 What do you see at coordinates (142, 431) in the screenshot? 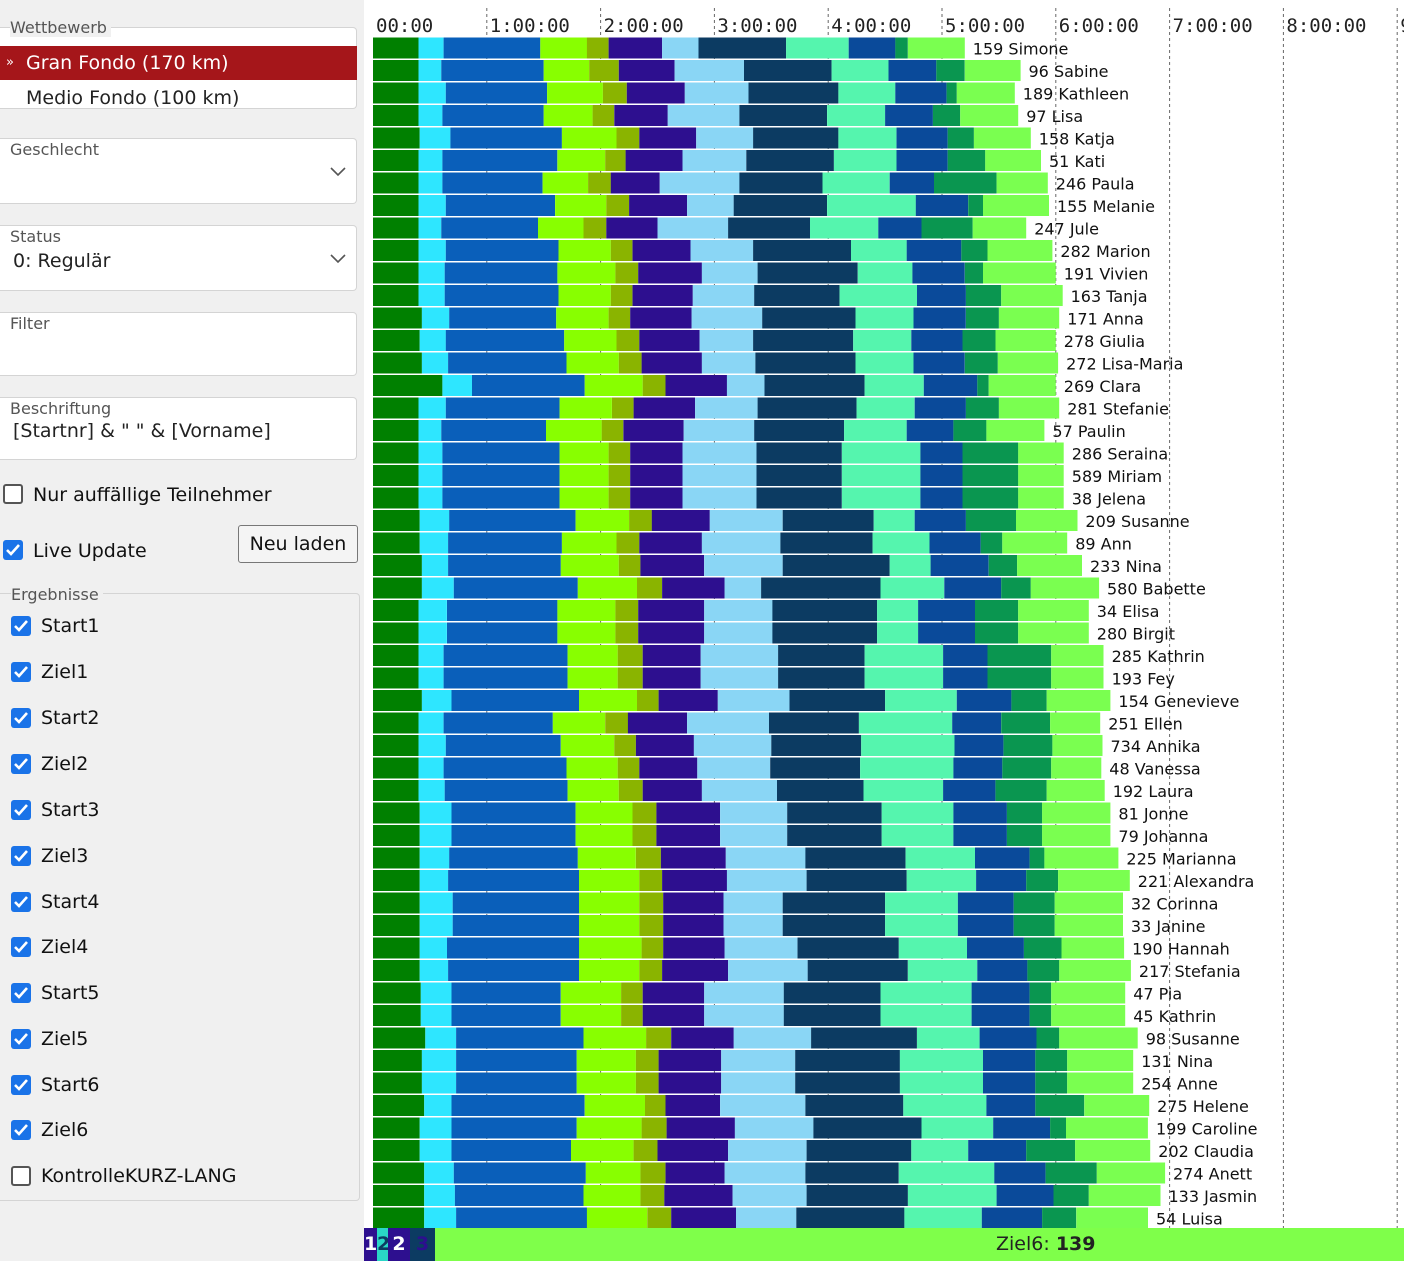
I see `beschriftung-value: [Startnr] & " " & [Vorname]` at bounding box center [142, 431].